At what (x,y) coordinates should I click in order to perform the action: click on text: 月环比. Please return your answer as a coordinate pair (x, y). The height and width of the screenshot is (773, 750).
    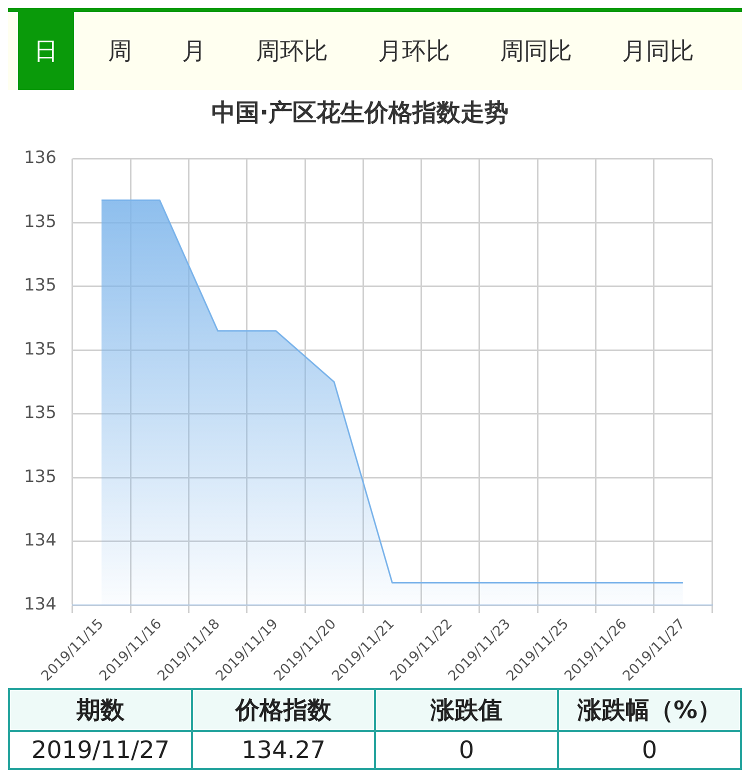
    Looking at the image, I should click on (414, 51).